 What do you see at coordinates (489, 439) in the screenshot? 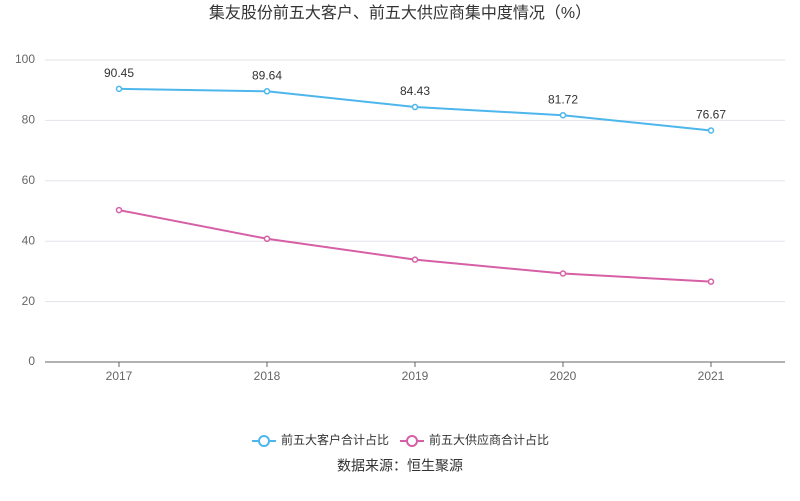
I see `legend-label: 前五大供应商合计占比` at bounding box center [489, 439].